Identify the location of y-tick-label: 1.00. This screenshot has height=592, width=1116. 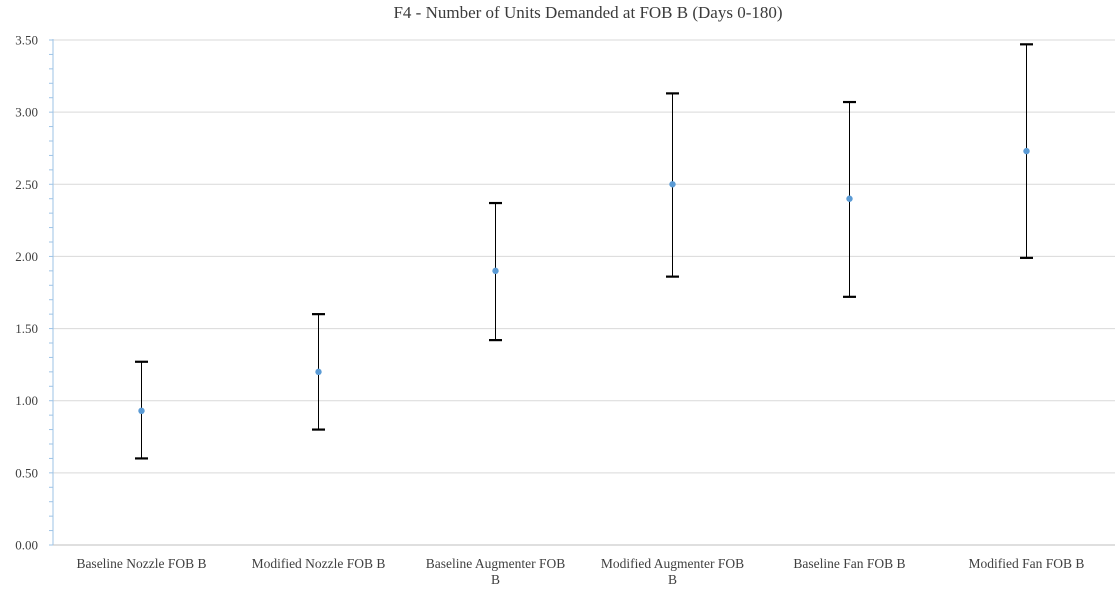
(26, 400).